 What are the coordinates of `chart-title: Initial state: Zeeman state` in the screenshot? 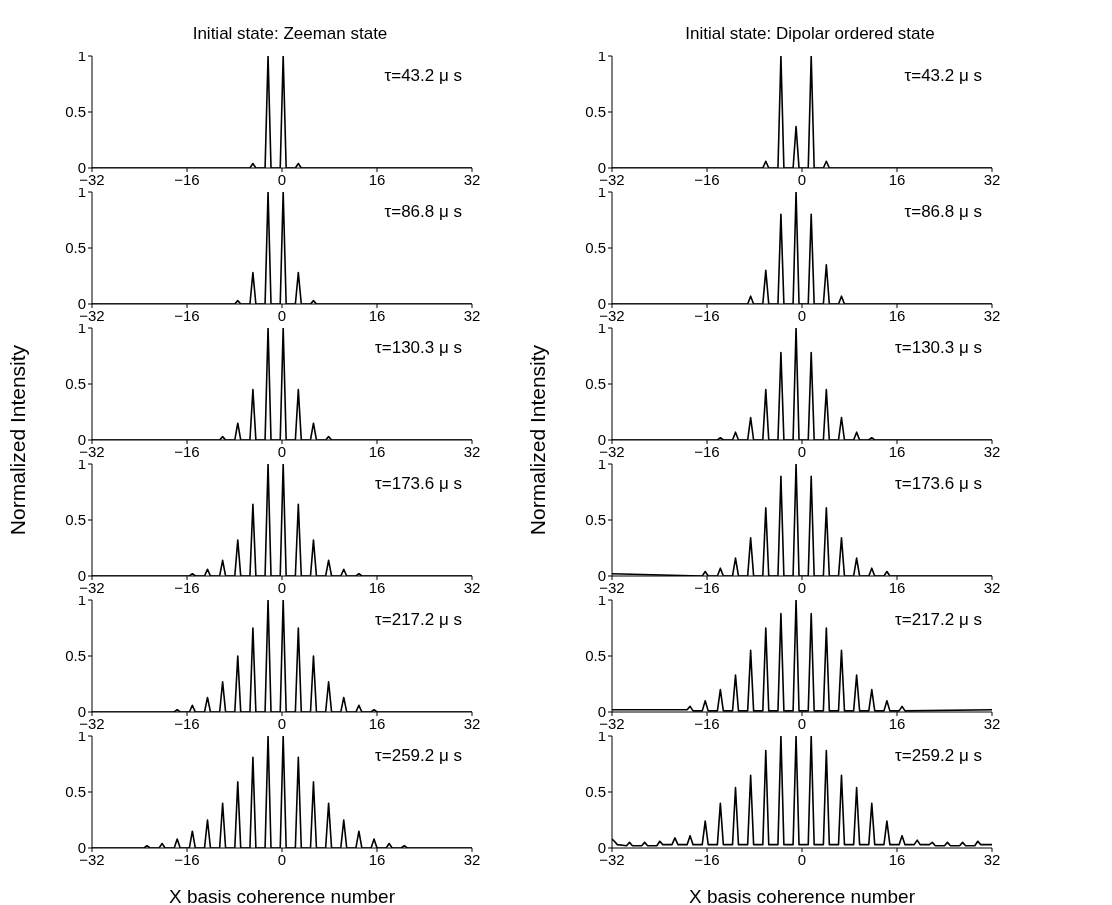 It's located at (290, 34).